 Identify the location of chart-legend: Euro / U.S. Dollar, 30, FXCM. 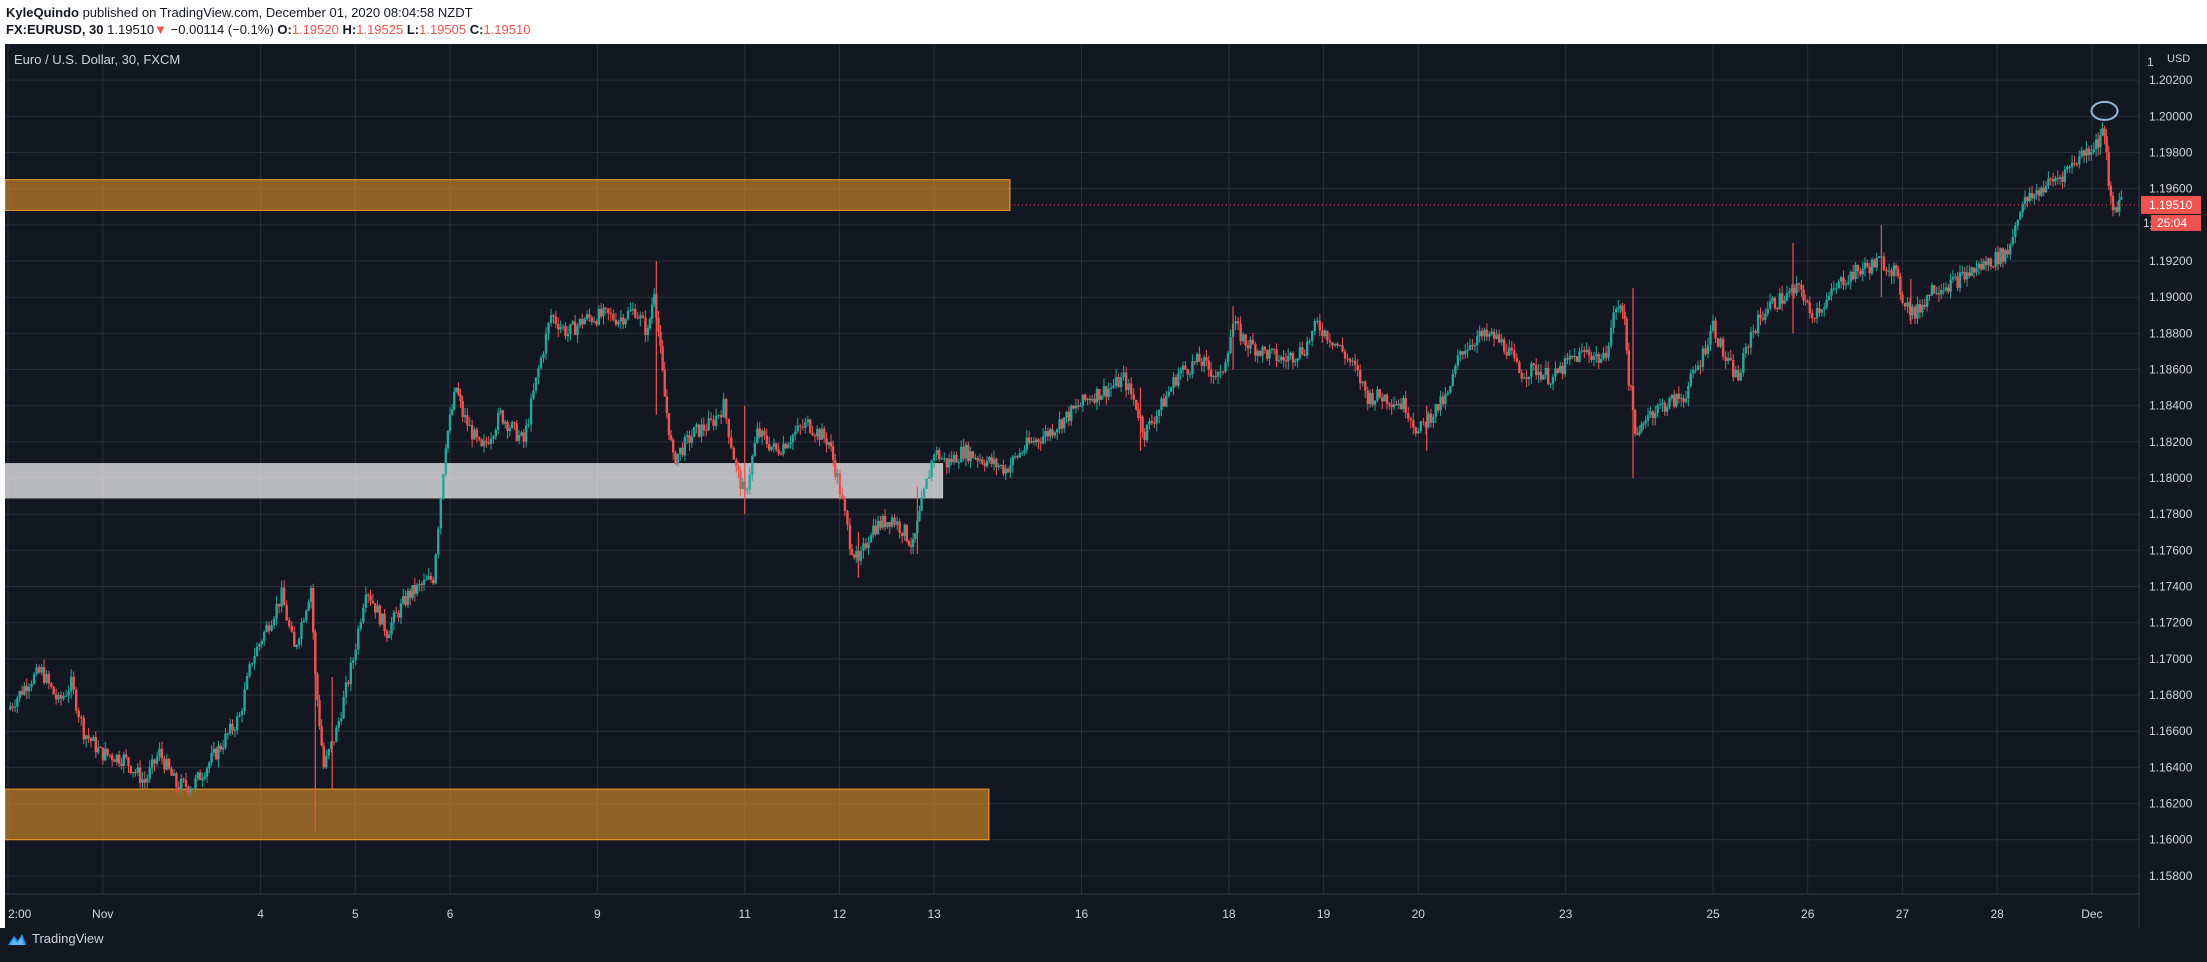
(97, 59).